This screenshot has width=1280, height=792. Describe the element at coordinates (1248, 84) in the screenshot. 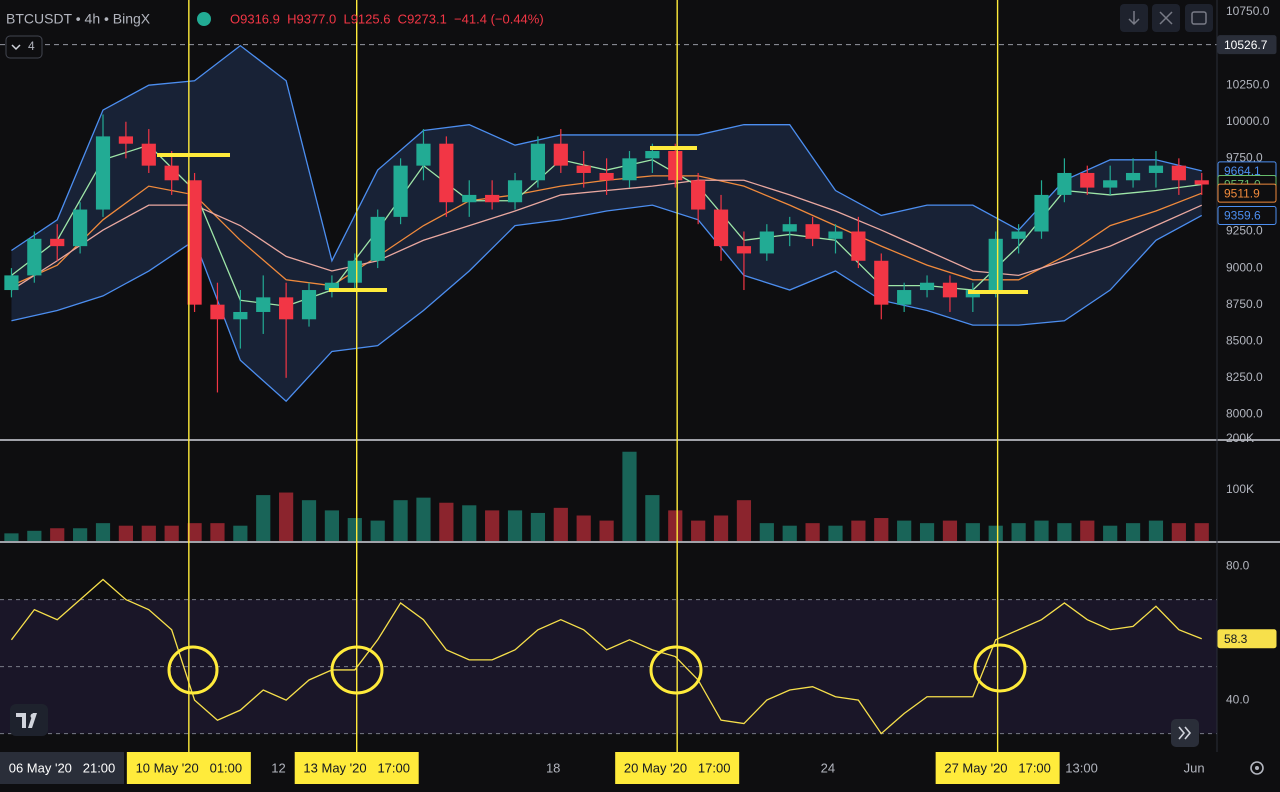

I see `y-tick-label: 10250.0` at that location.